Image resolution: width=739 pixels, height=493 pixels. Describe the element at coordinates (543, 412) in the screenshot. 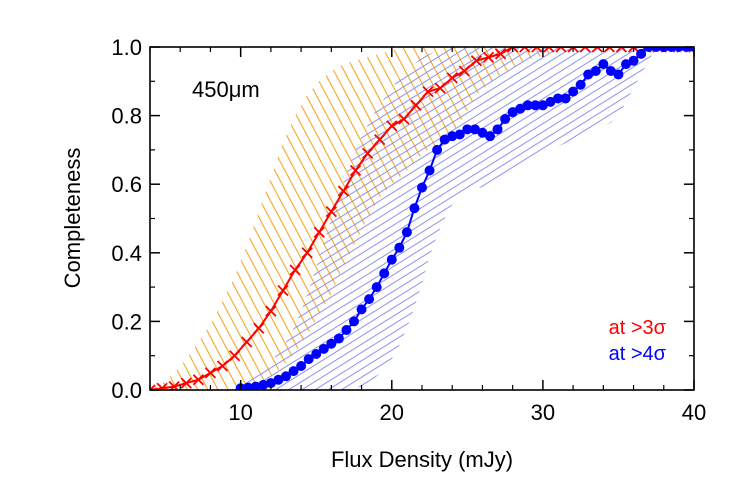

I see `x-tick-label: 30` at that location.